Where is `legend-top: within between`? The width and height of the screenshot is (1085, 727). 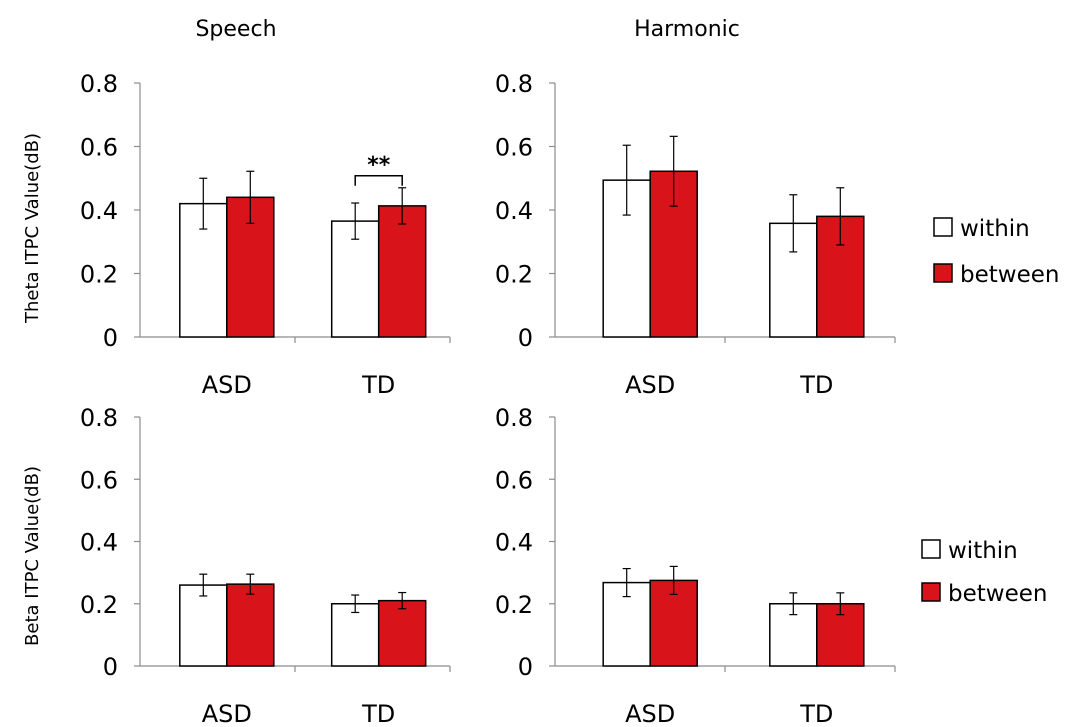
legend-top: within between is located at coordinates (996, 252).